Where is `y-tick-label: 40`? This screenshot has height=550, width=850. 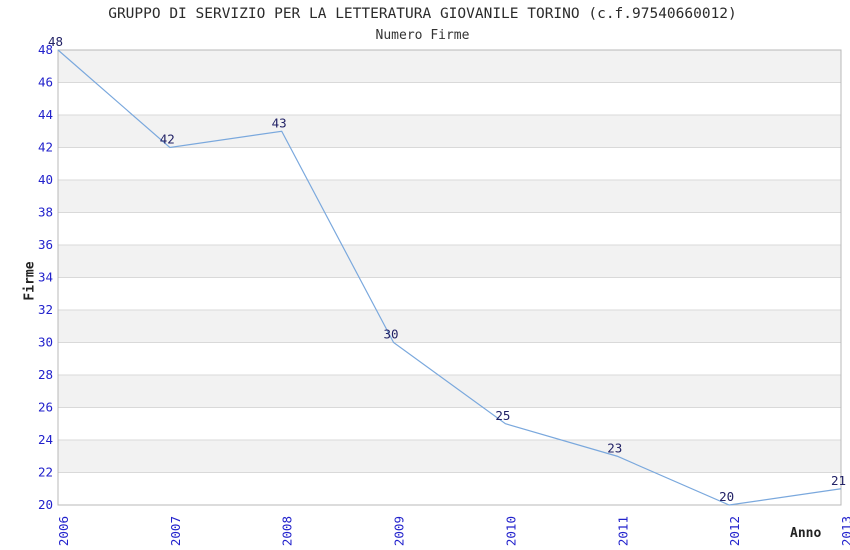 y-tick-label: 40 is located at coordinates (45, 179).